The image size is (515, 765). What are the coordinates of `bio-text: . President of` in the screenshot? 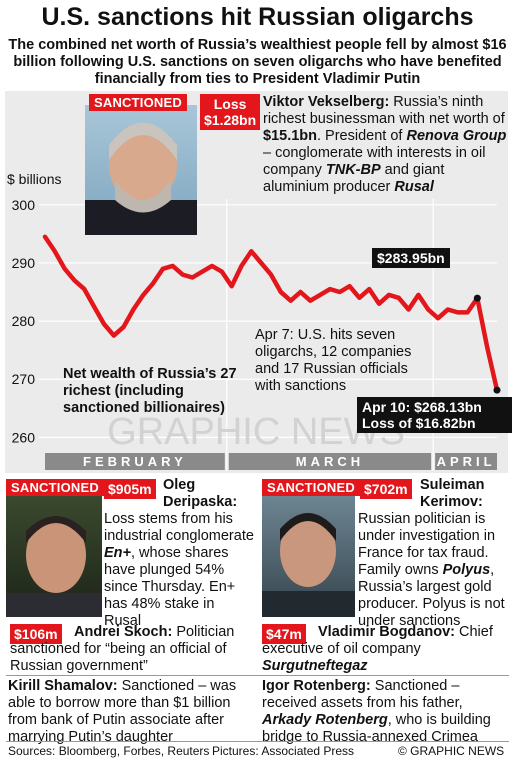 It's located at (362, 136).